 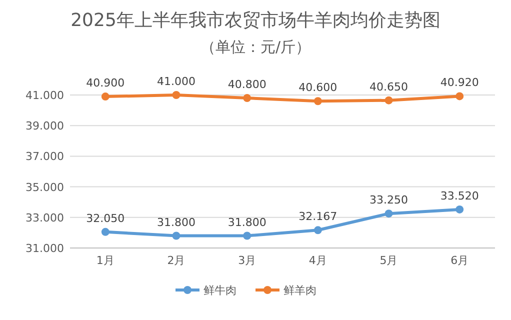 I want to click on data-label: 32.167, so click(x=318, y=217).